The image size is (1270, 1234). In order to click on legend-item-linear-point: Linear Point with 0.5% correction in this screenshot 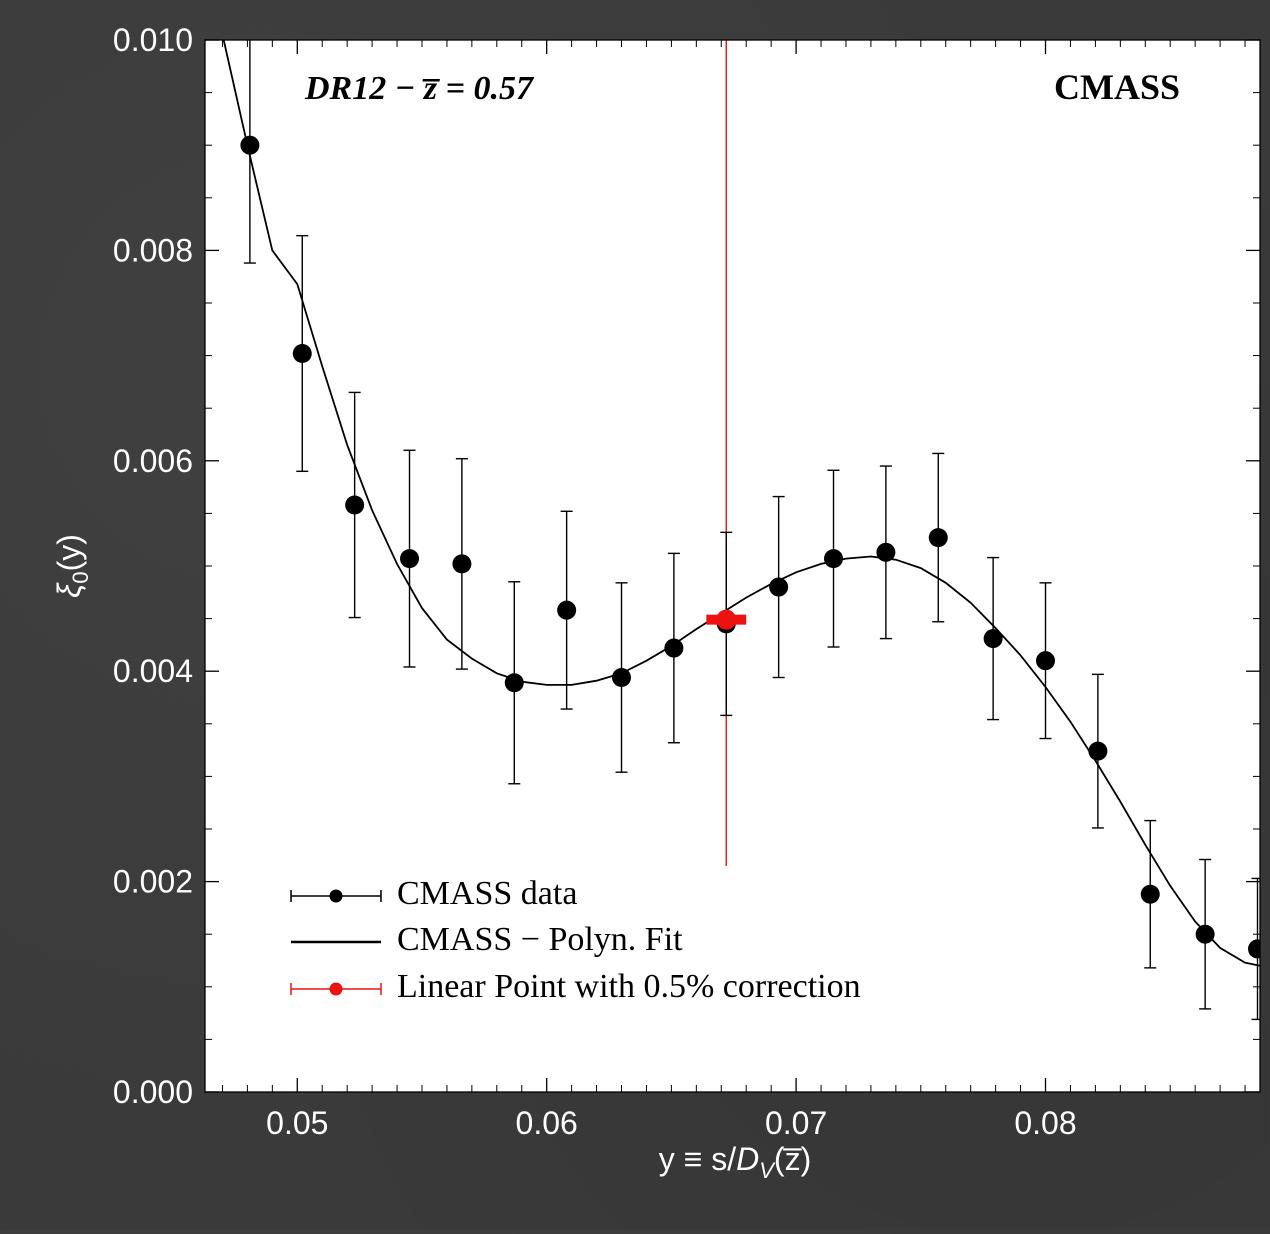, I will do `click(575, 986)`.